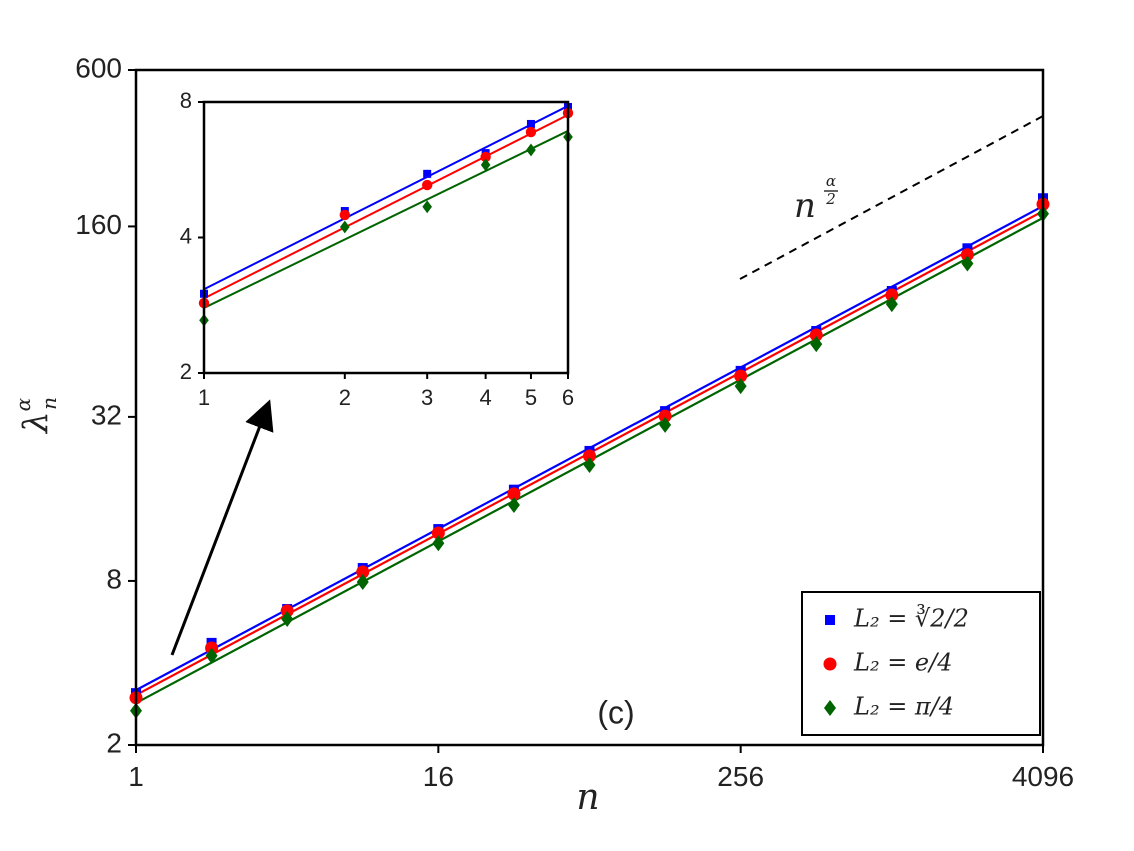 The height and width of the screenshot is (851, 1134). What do you see at coordinates (98, 224) in the screenshot?
I see `y-tick-label: 160` at bounding box center [98, 224].